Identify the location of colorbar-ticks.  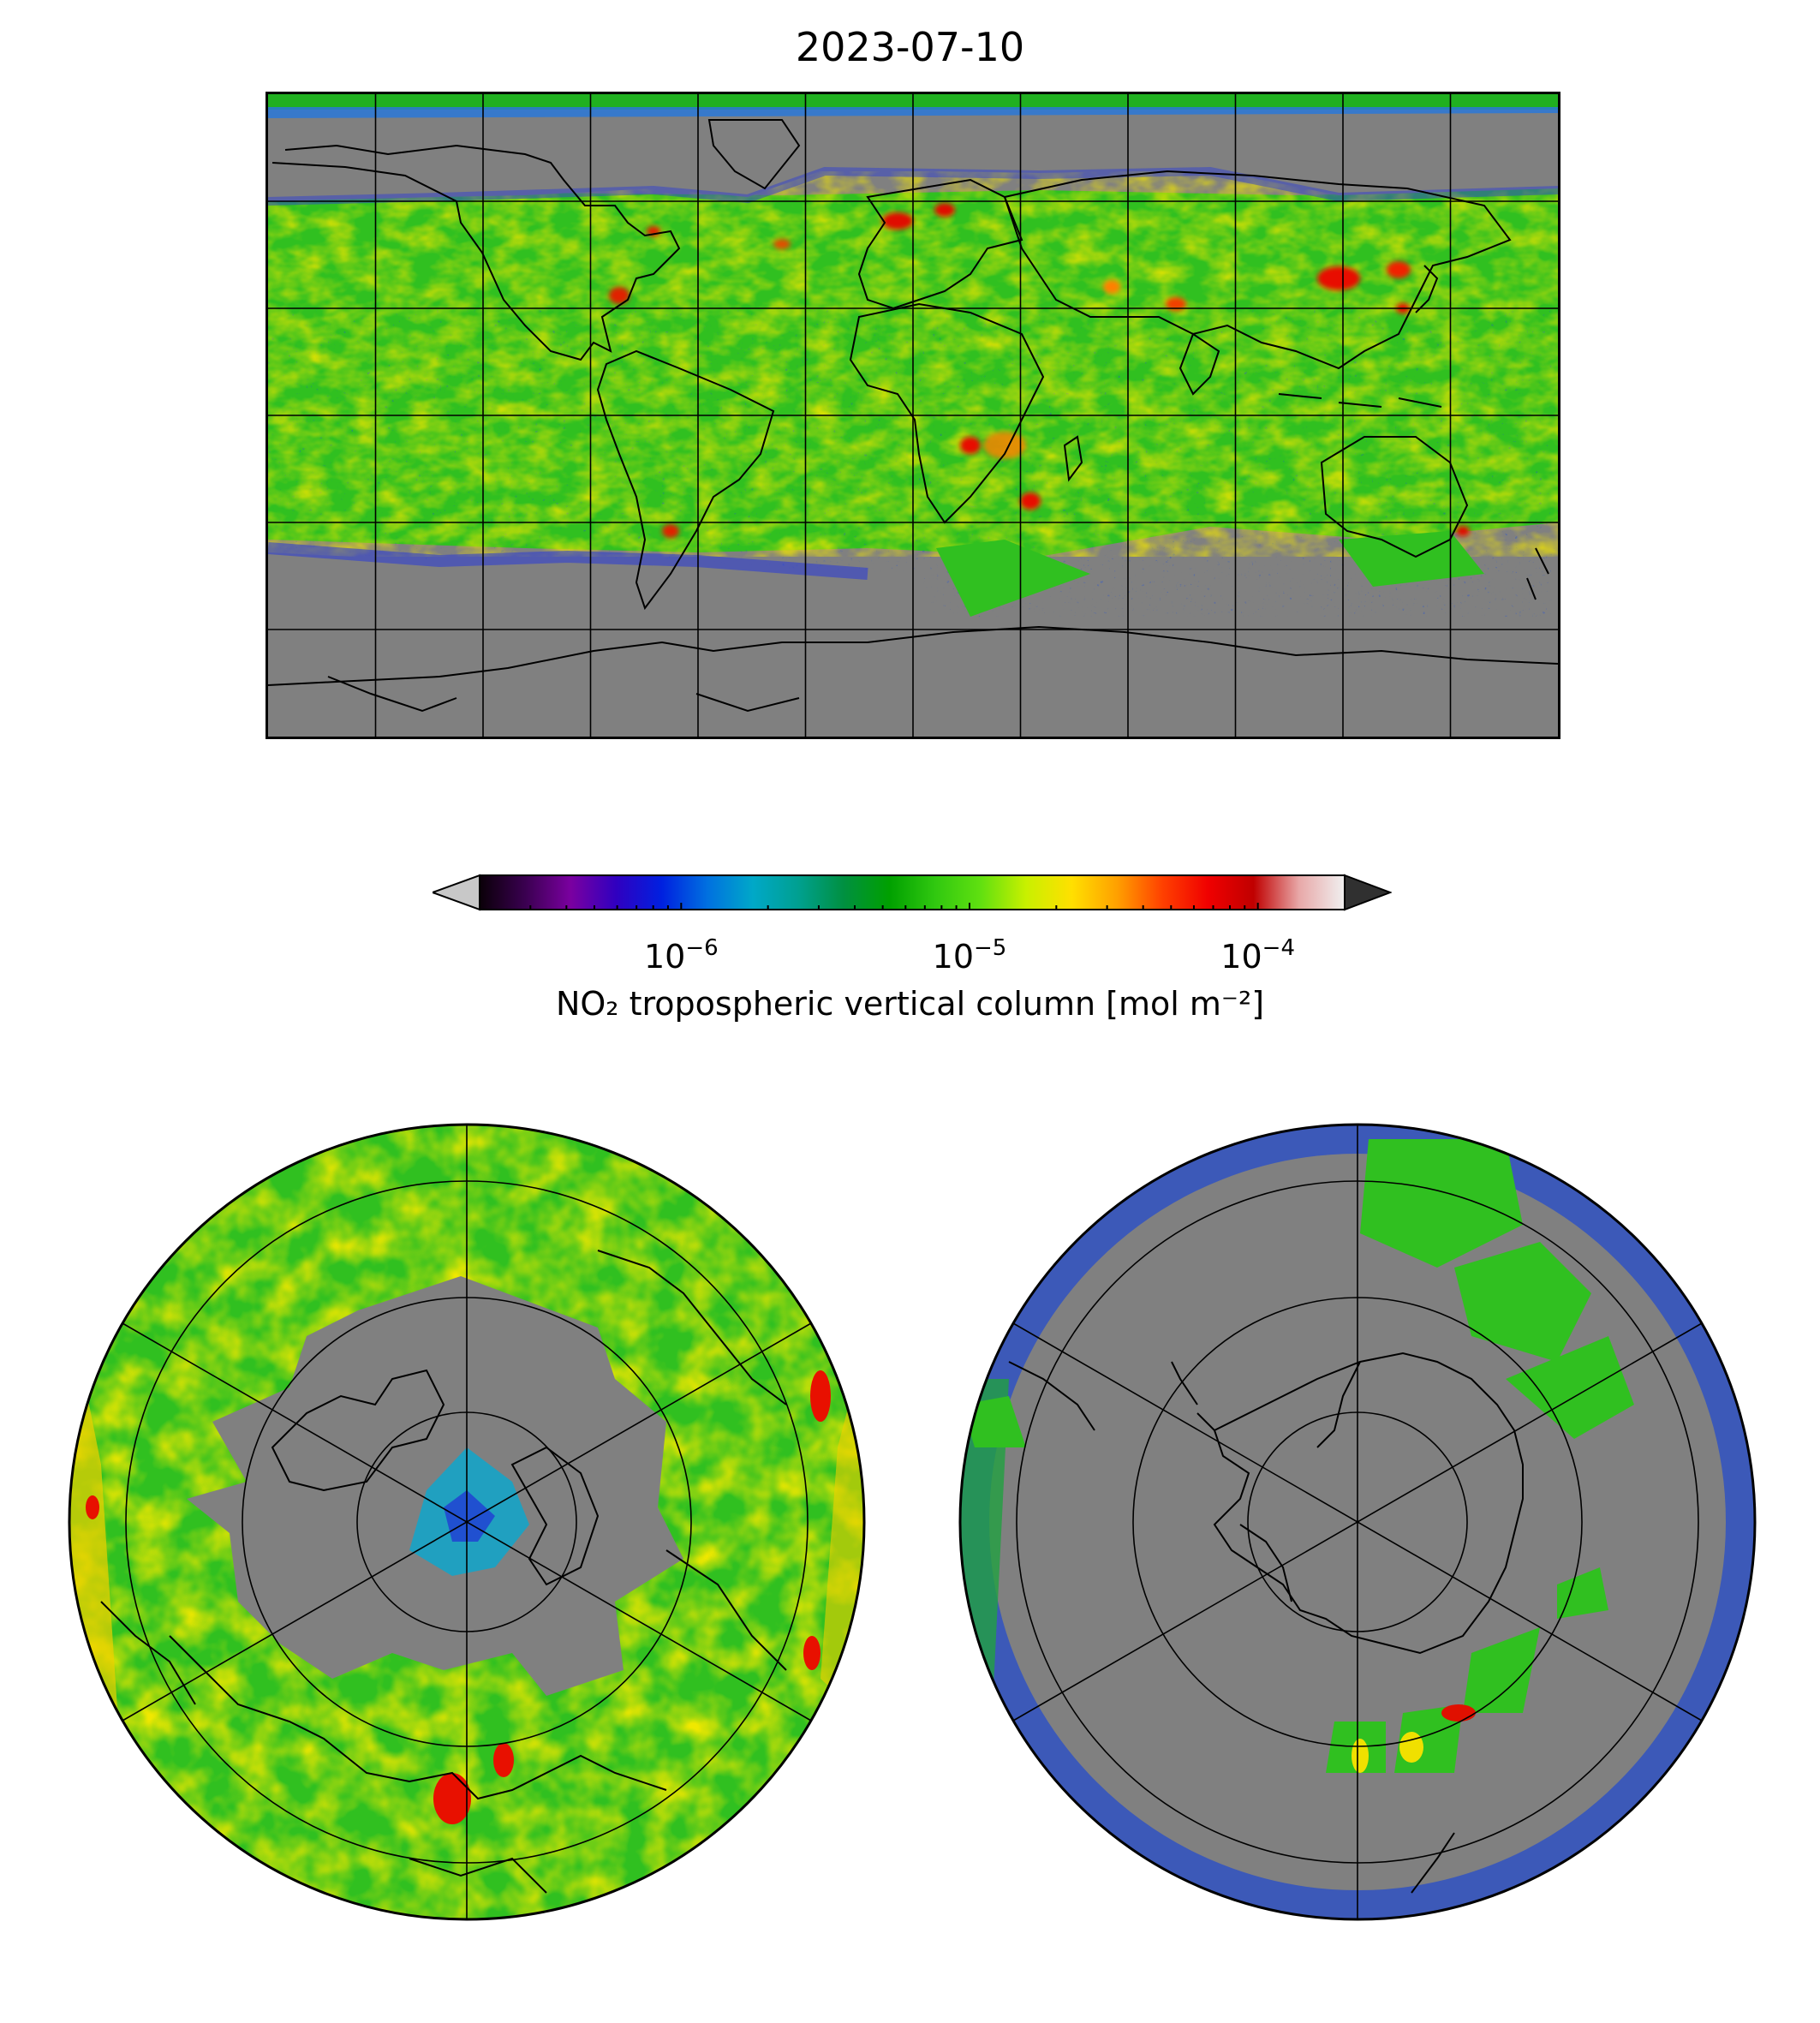
(912, 906).